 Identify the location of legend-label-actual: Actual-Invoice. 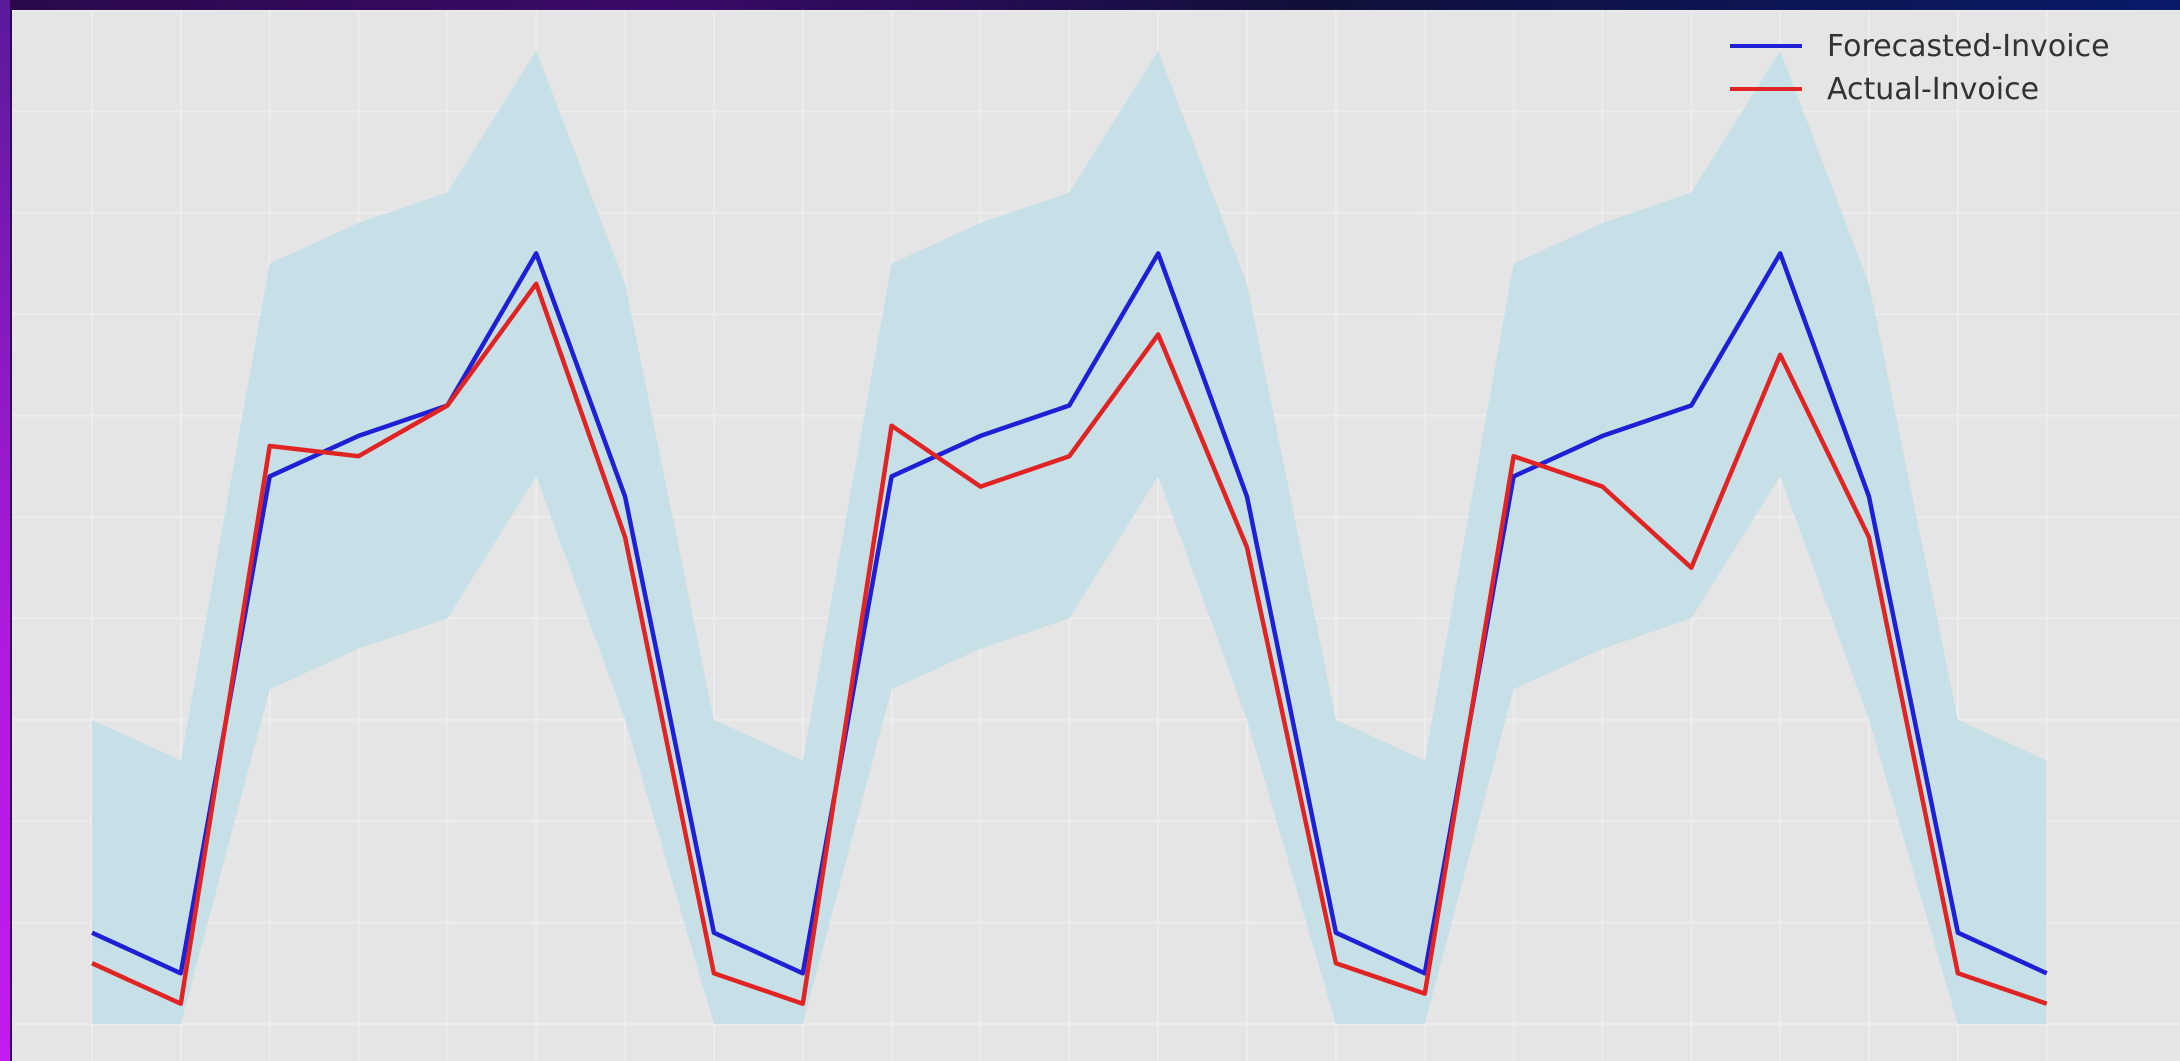
(1933, 89).